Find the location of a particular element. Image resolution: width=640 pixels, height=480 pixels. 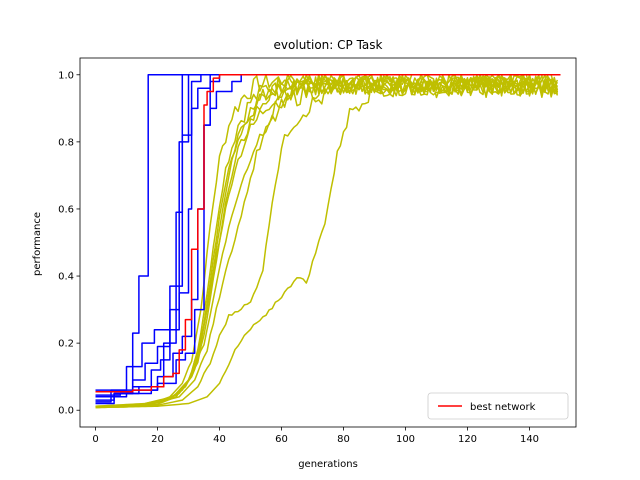

y-tick-label: 0.2 is located at coordinates (66, 344).